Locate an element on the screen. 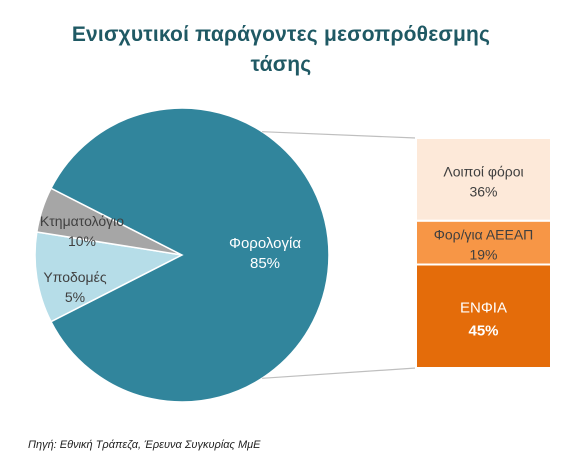 Image resolution: width=562 pixels, height=470 pixels. bar-value-φορ-για-αεεαπ: 19% is located at coordinates (483, 255).